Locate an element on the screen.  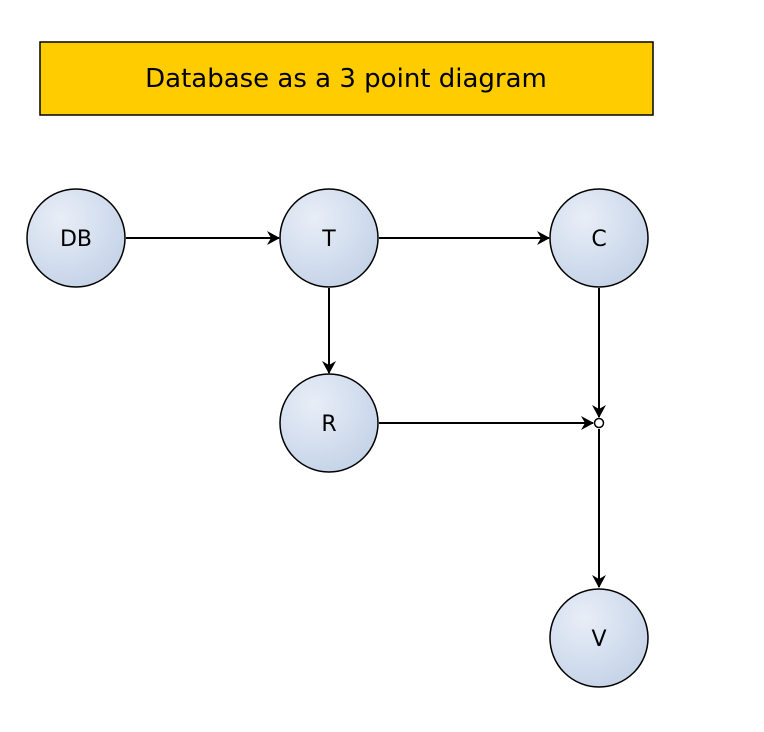
node-db: DB is located at coordinates (76, 238).